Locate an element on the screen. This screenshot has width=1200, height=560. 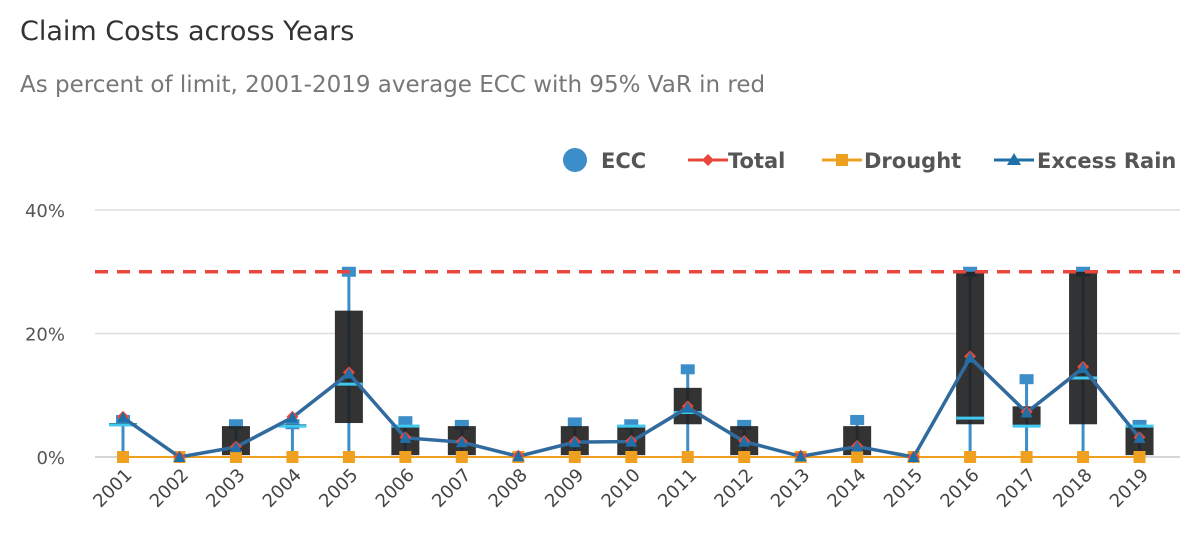
legend-item-excess-rain: Excess Rain is located at coordinates (1085, 161).